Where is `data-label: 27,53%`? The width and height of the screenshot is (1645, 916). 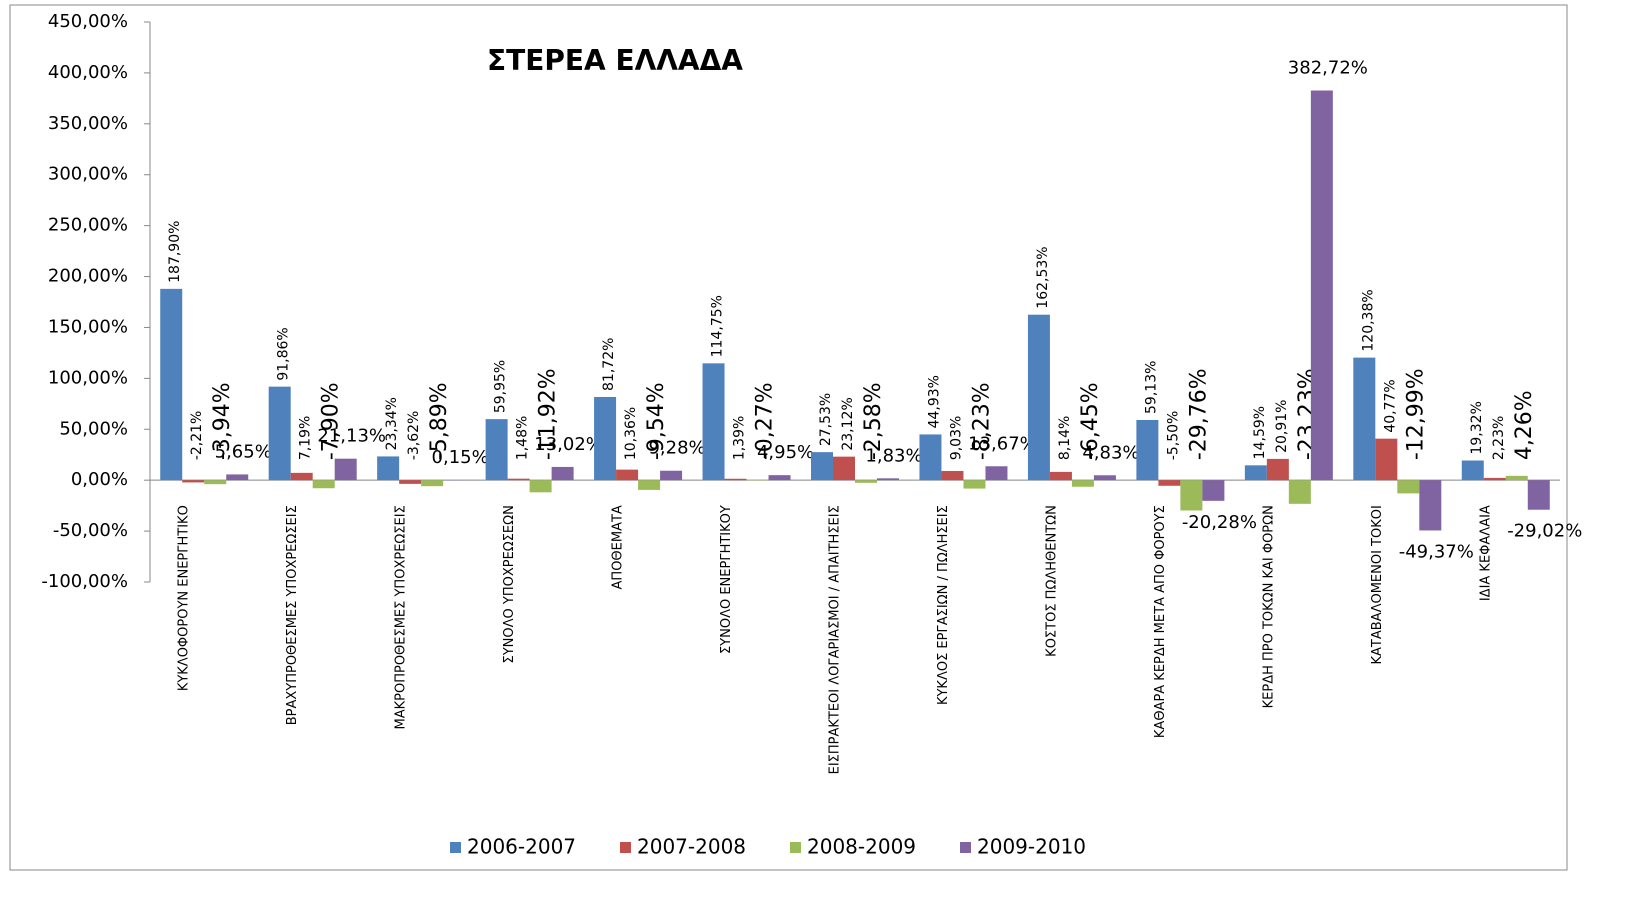
data-label: 27,53% is located at coordinates (826, 419).